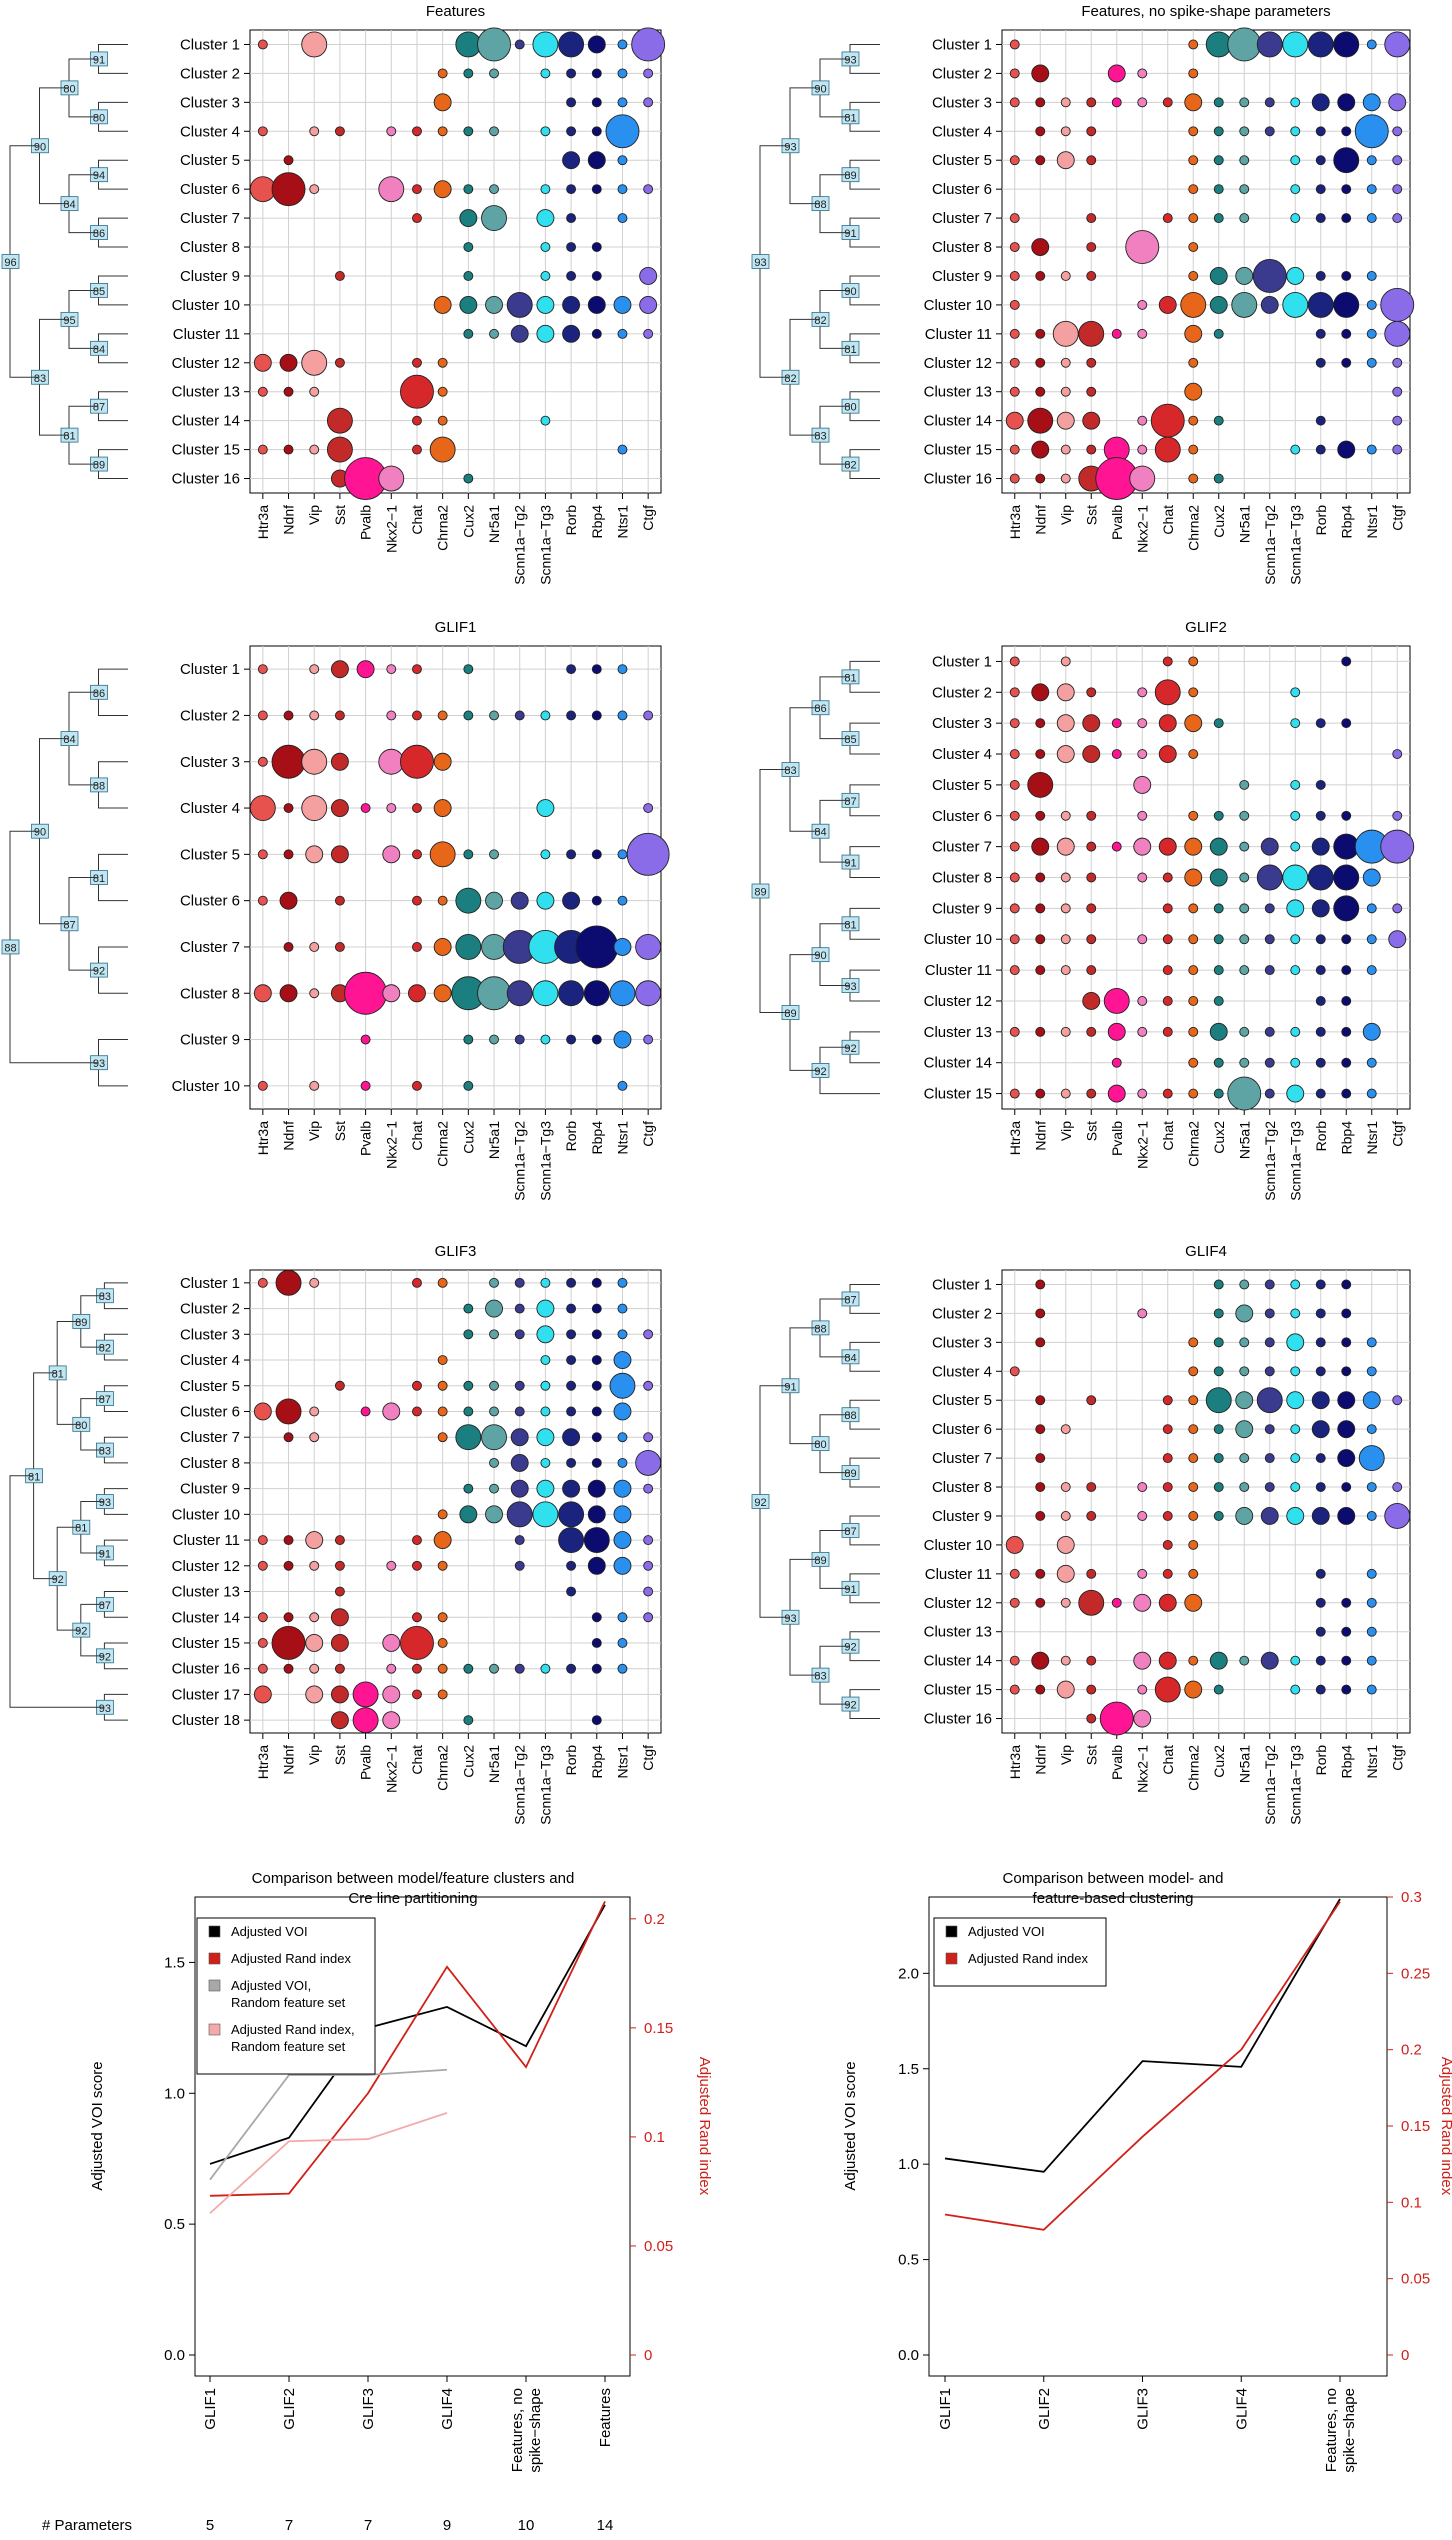 Image resolution: width=1452 pixels, height=2540 pixels. What do you see at coordinates (605, 2417) in the screenshot?
I see `x-tick-label: Features` at bounding box center [605, 2417].